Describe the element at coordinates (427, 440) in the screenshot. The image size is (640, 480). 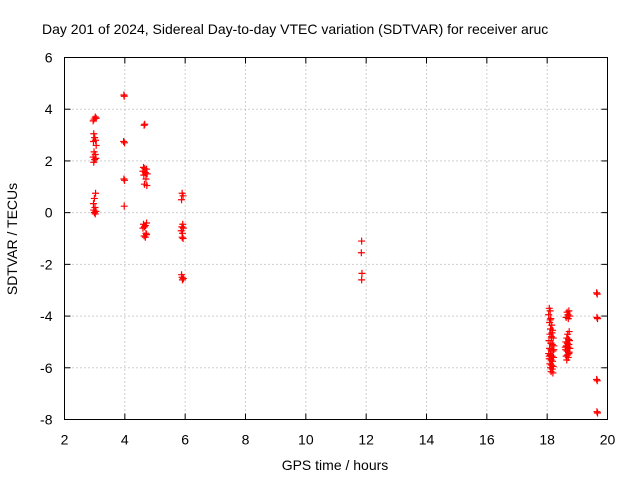
I see `x-tick-label: 14` at that location.